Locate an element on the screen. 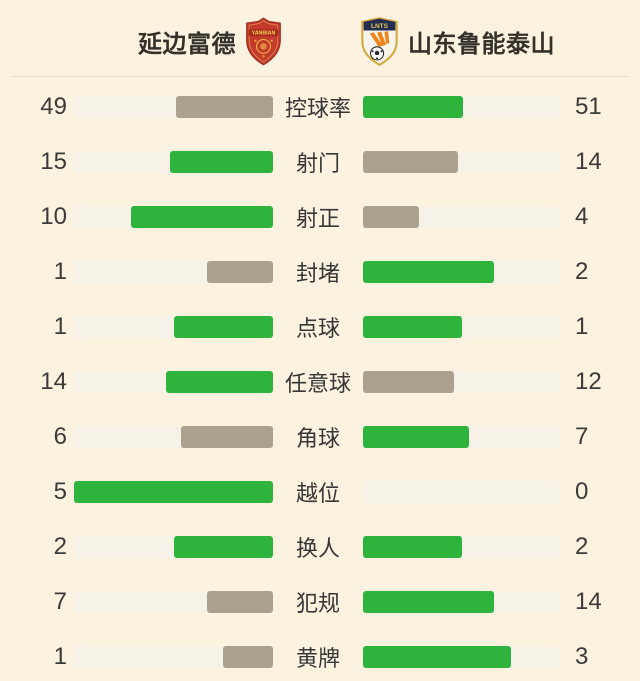  stat-row: 6 角球 7 is located at coordinates (320, 436).